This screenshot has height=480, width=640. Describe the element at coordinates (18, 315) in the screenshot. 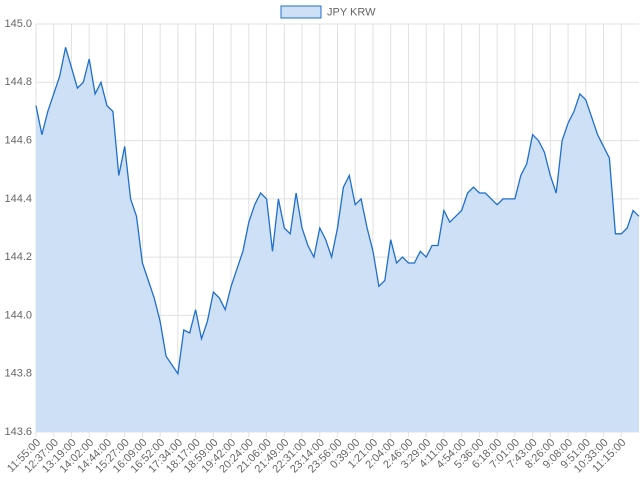

I see `y-tick-label: 144.0` at that location.